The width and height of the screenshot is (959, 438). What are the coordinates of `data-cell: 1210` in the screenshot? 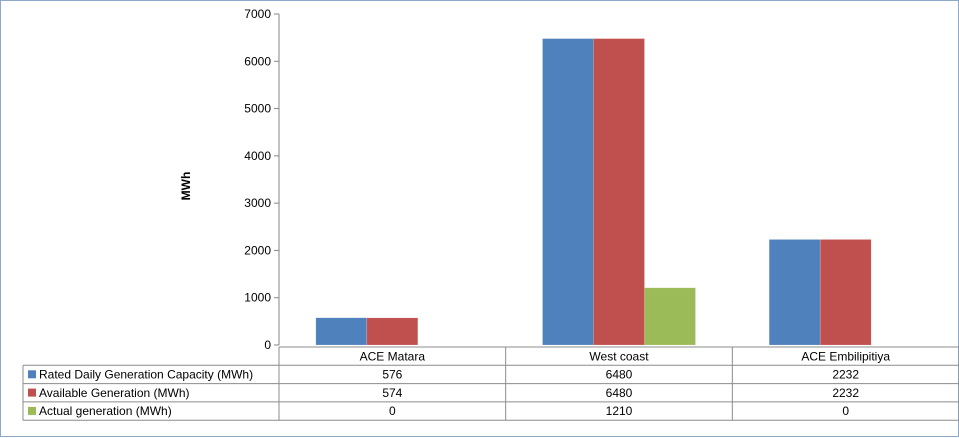 It's located at (619, 411).